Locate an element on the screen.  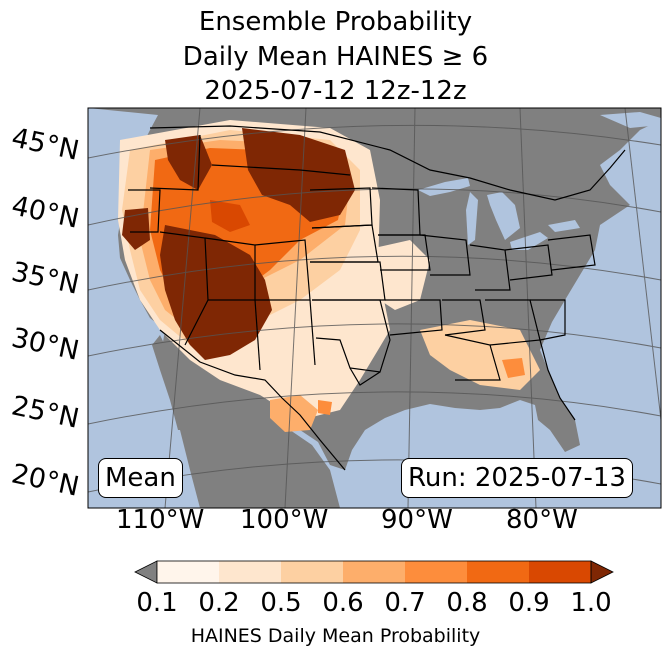
title-line-3: 2025-07-12 12z-12z is located at coordinates (335, 91).